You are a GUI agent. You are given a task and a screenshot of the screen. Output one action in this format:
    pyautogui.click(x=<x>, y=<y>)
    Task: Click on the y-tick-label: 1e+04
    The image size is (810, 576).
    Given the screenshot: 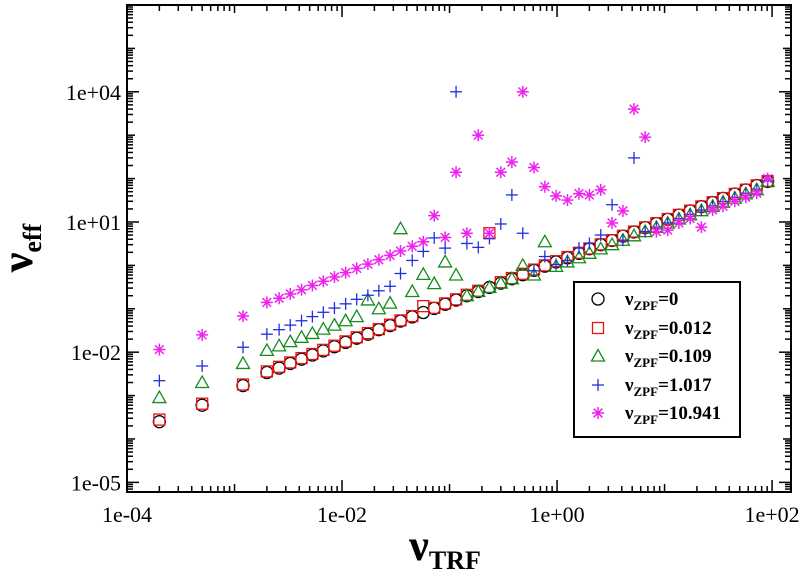 What is the action you would take?
    pyautogui.click(x=93, y=92)
    